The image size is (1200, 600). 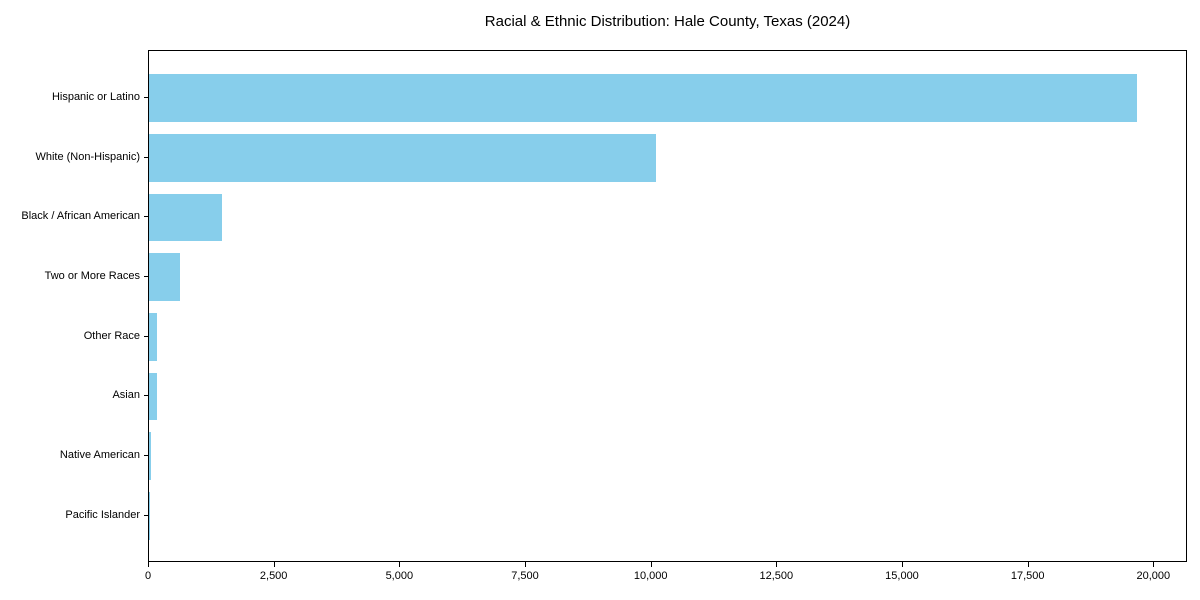 What do you see at coordinates (102, 514) in the screenshot?
I see `y-tick-label: Pacific Islander` at bounding box center [102, 514].